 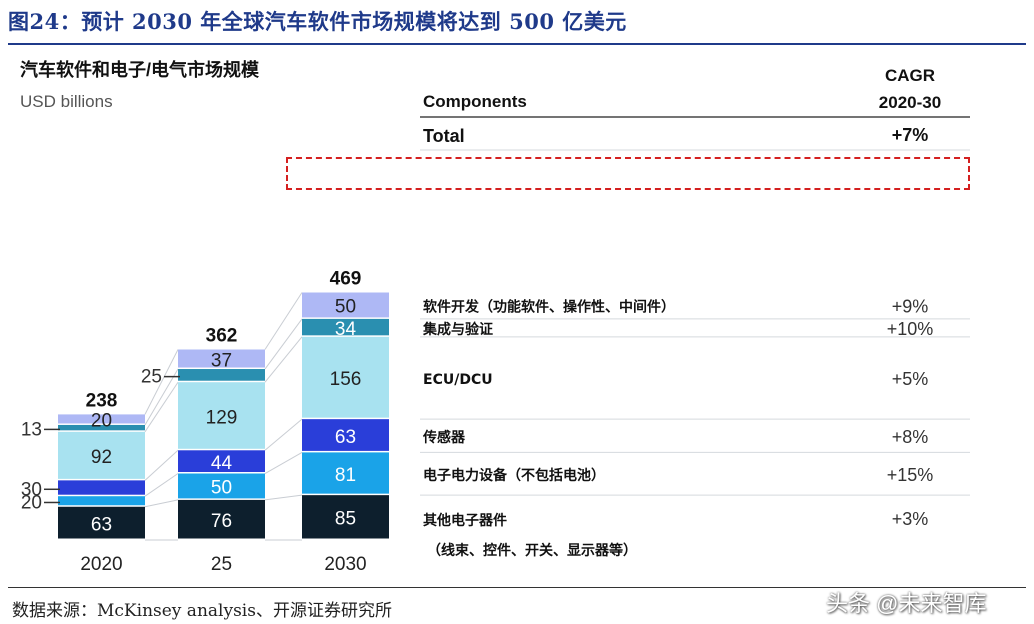 What do you see at coordinates (345, 519) in the screenshot?
I see `data-label: 85` at bounding box center [345, 519].